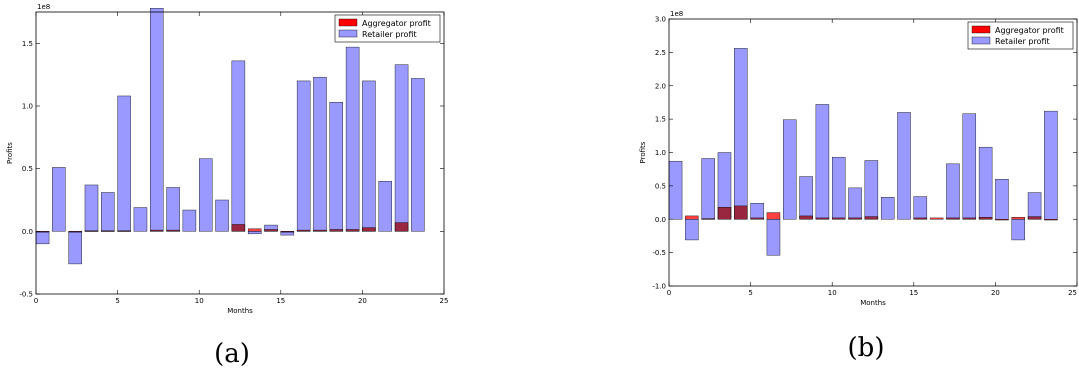 Image resolution: width=1079 pixels, height=372 pixels. I want to click on y-tick-label: -0.5, so click(659, 253).